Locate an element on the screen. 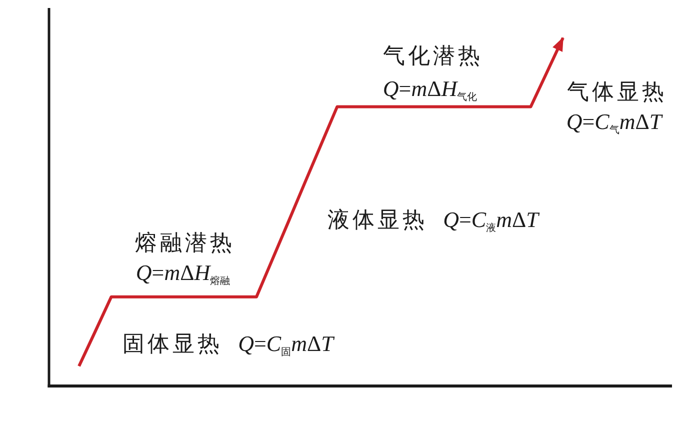 Image resolution: width=677 pixels, height=428 pixels. annotation: 液体显热 Q=C$_{液}$mΔT is located at coordinates (433, 220).